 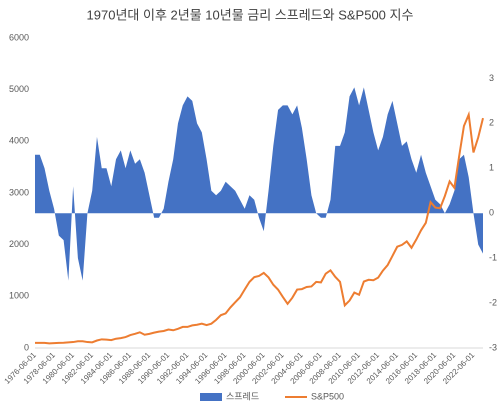 What do you see at coordinates (19, 244) in the screenshot?
I see `y-tick-label: 2000` at bounding box center [19, 244].